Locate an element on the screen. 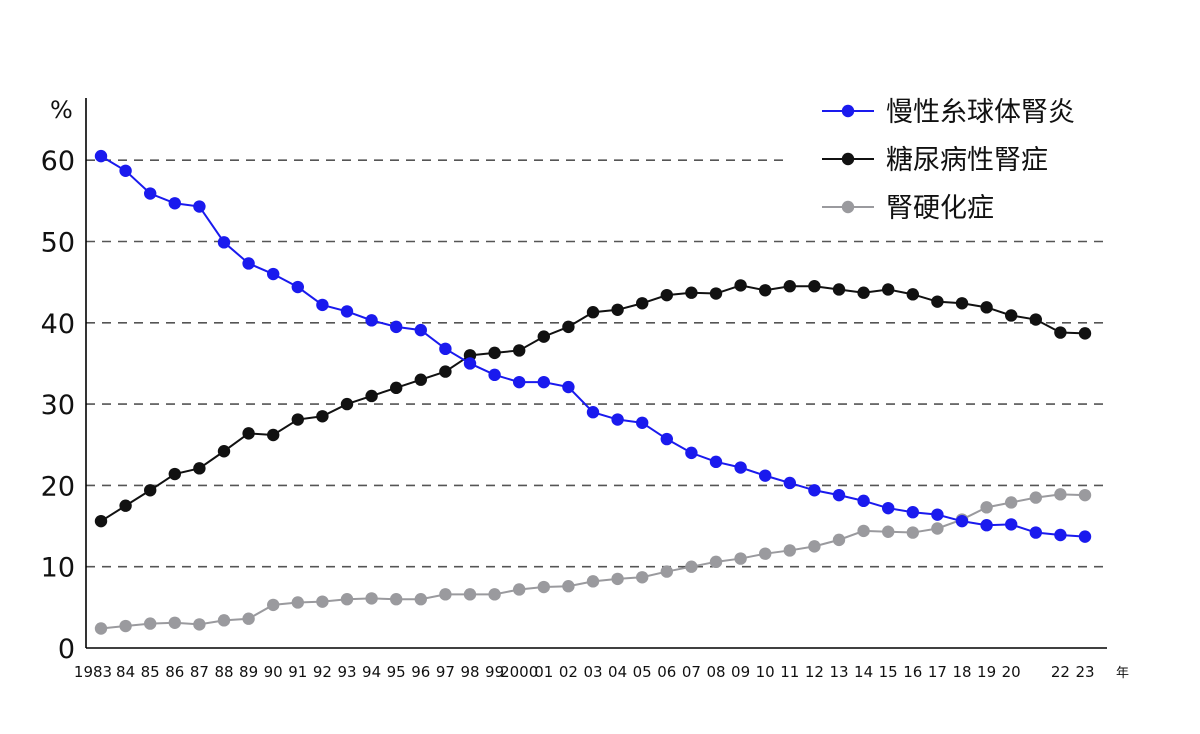 The width and height of the screenshot is (1200, 734). legend-label: 腎硬化症 is located at coordinates (940, 208).